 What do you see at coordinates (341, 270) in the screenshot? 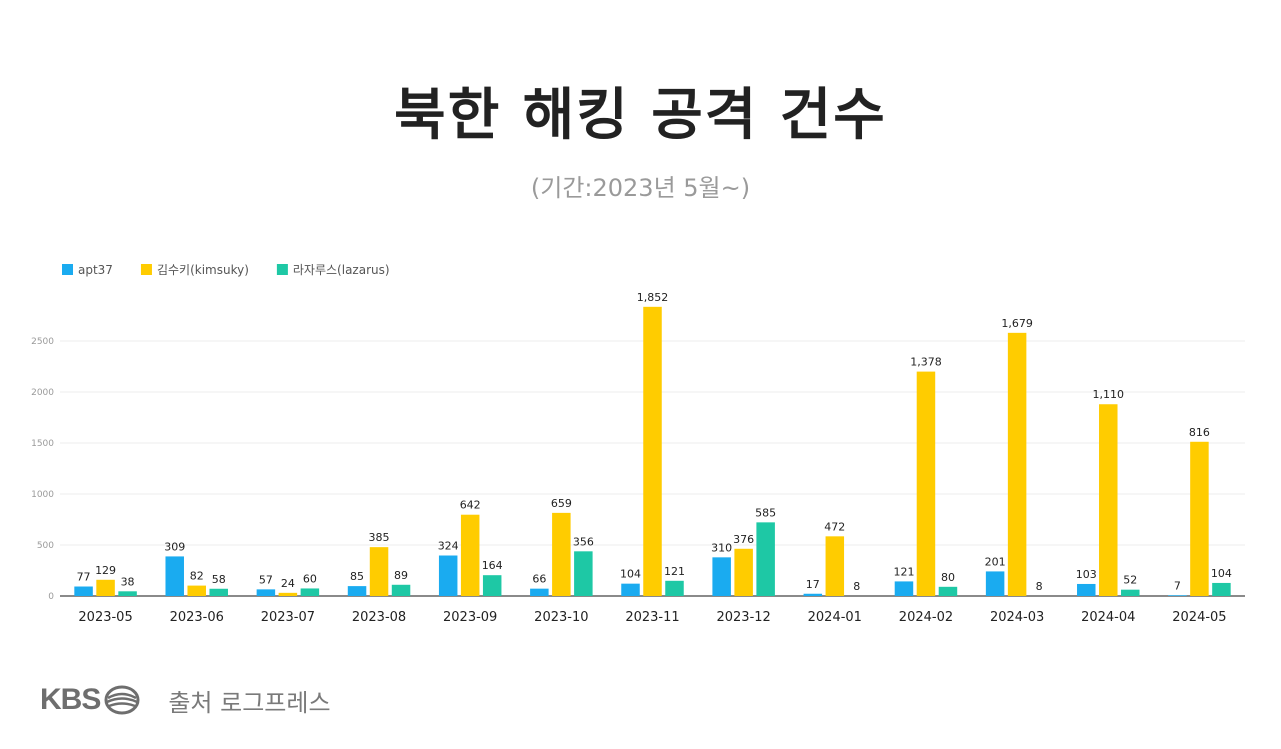
I see `legend-label: 라자루스(lazarus)` at bounding box center [341, 270].